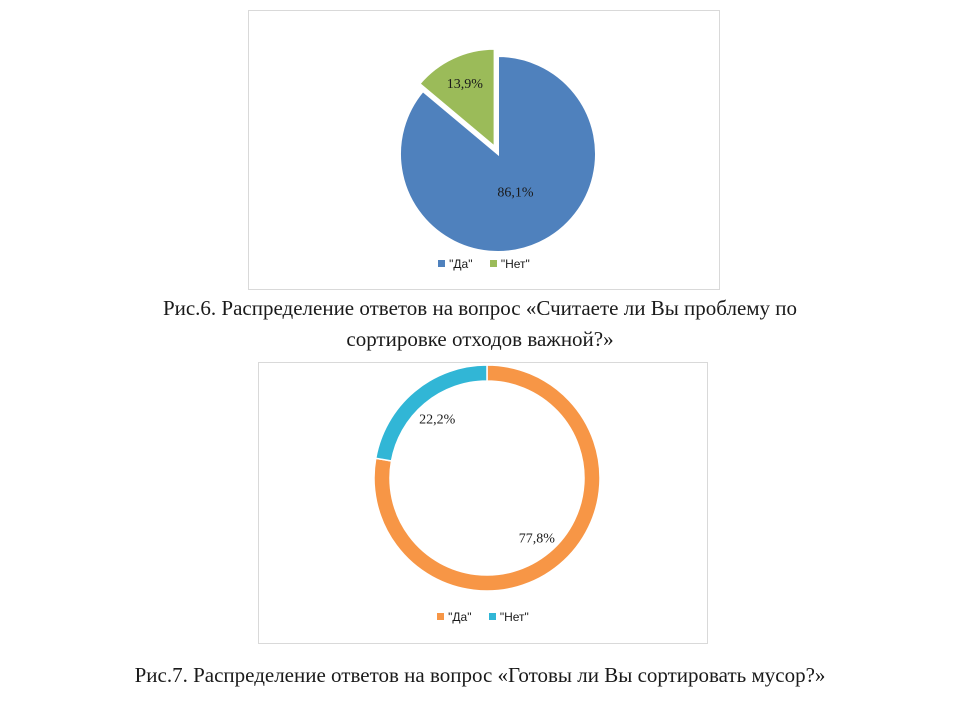  I want to click on data-label-net: 22,2%, so click(437, 420).